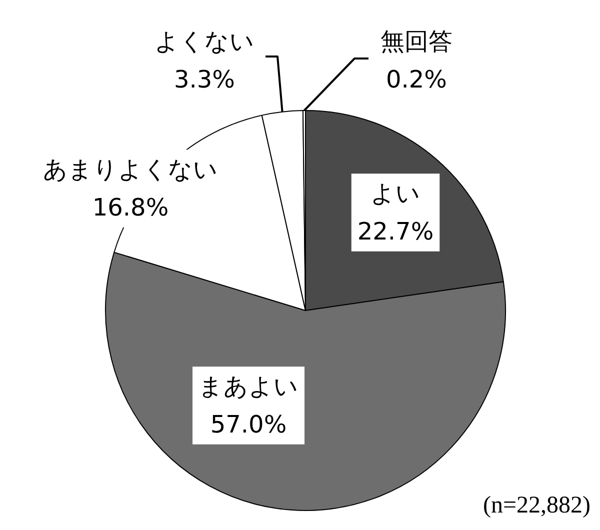 The image size is (600, 530). Describe the element at coordinates (130, 170) in the screenshot. I see `slice-label: あまりよくない` at that location.